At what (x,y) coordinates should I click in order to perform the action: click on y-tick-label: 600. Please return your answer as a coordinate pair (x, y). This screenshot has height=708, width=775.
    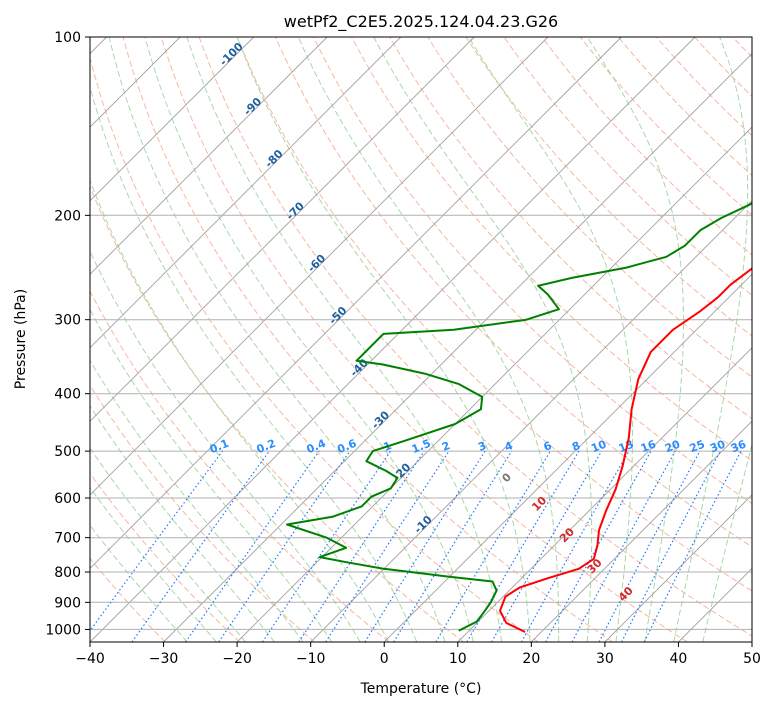
    Looking at the image, I should click on (67, 499).